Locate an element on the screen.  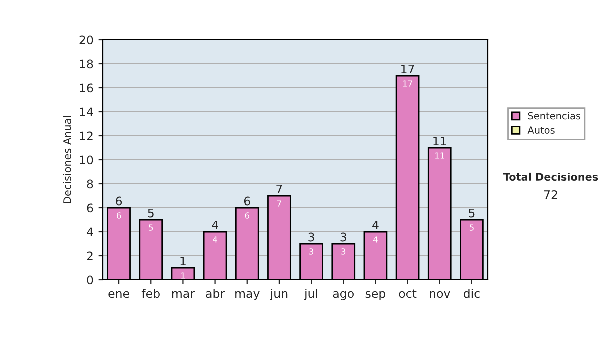
total-label: 7 is located at coordinates (279, 189).